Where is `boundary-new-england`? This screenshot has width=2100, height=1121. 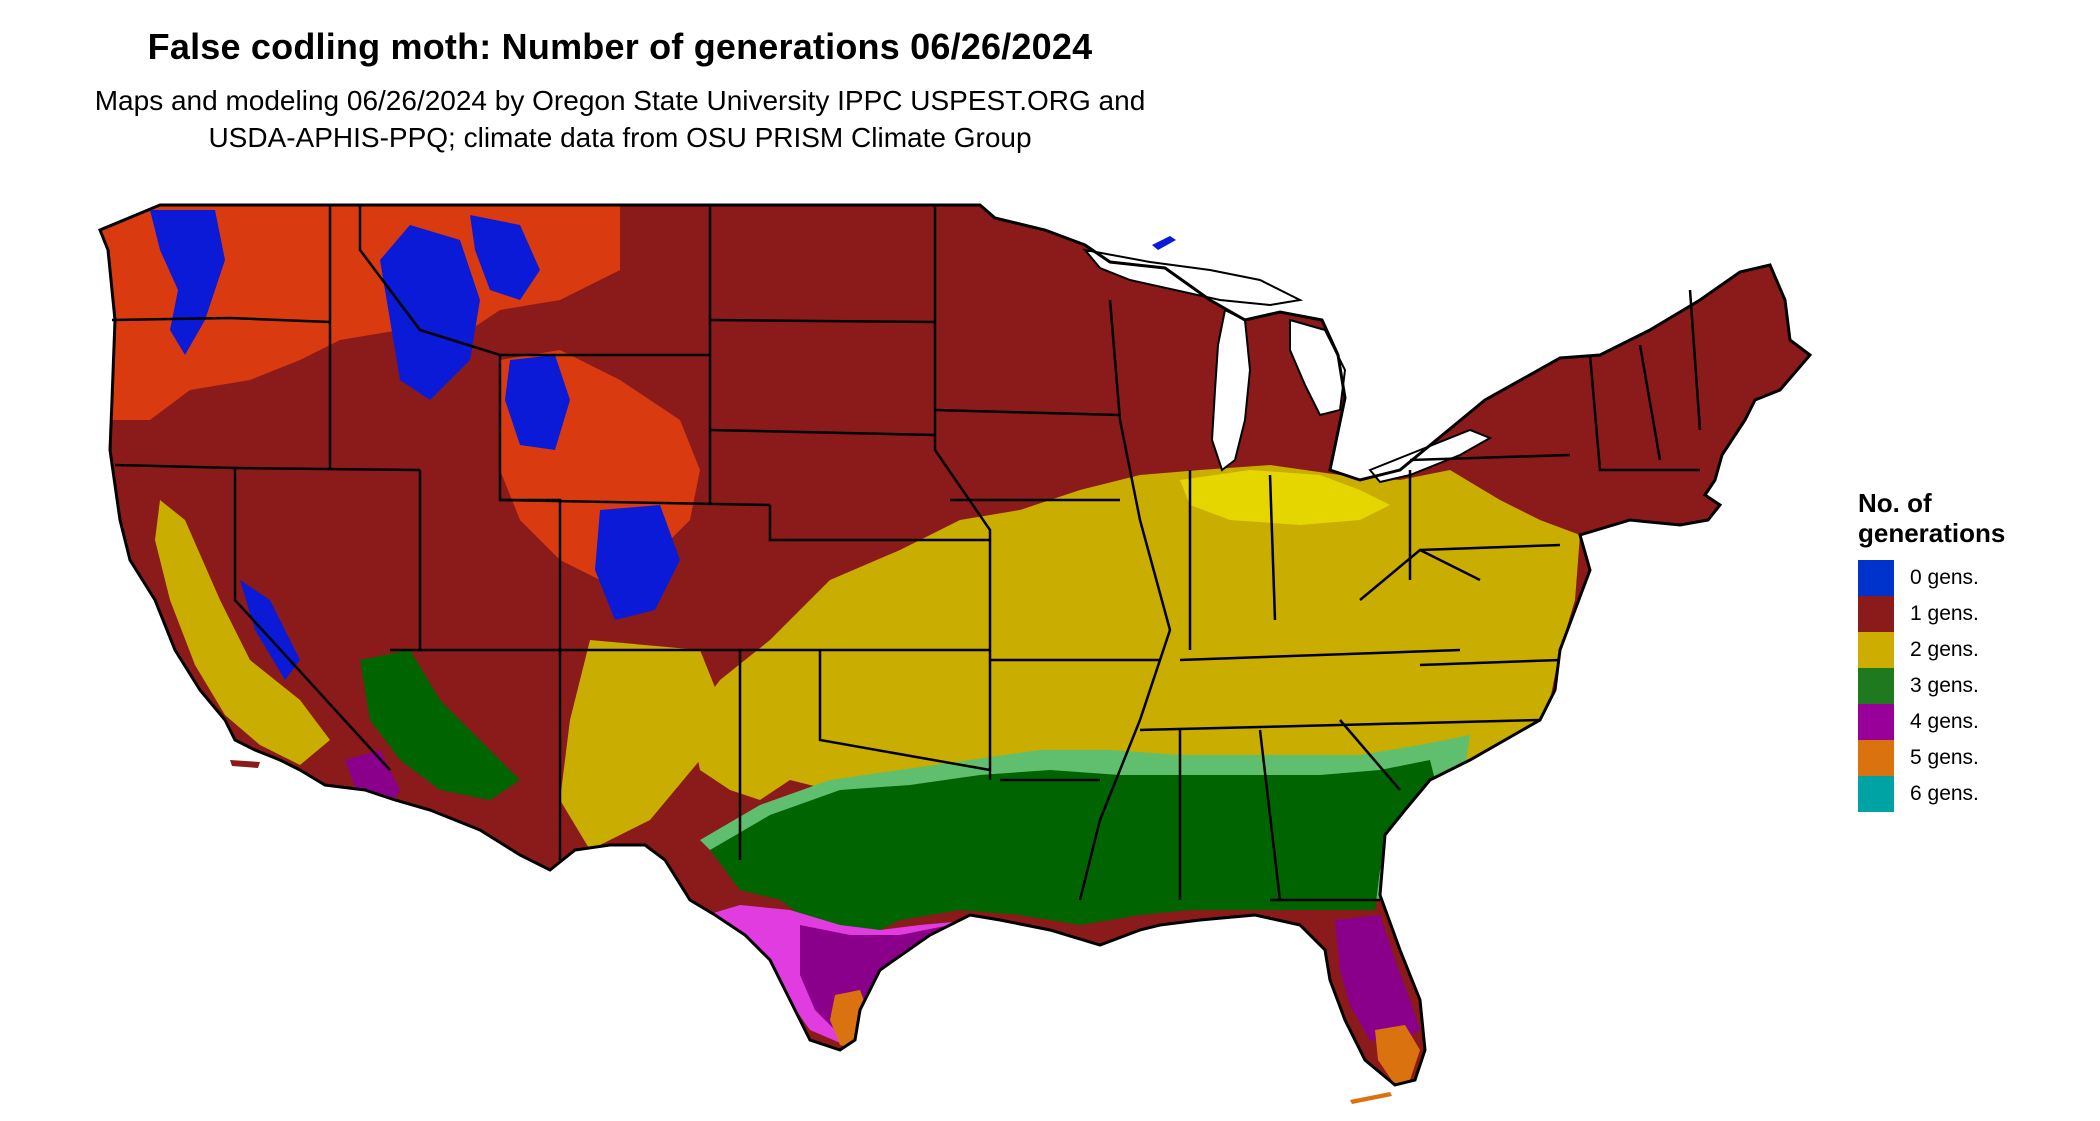
boundary-new-england is located at coordinates (1644, 413).